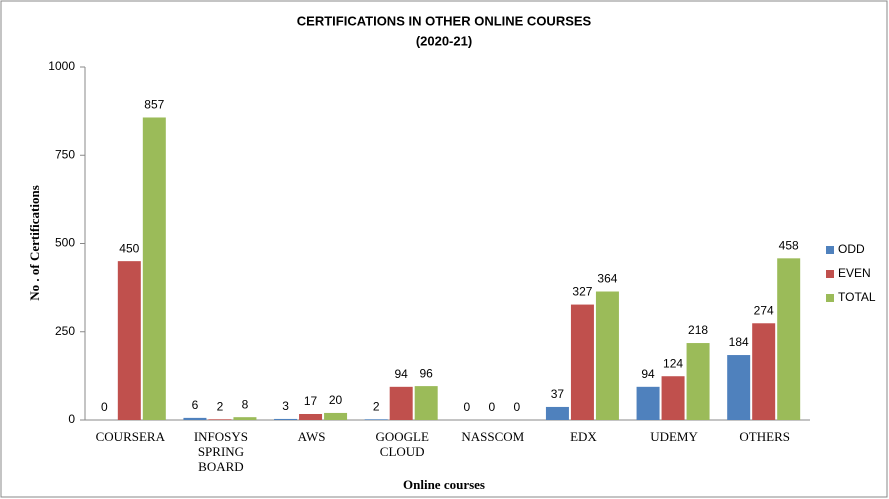 The width and height of the screenshot is (889, 499). I want to click on x-tick-label: NASSCOM, so click(493, 436).